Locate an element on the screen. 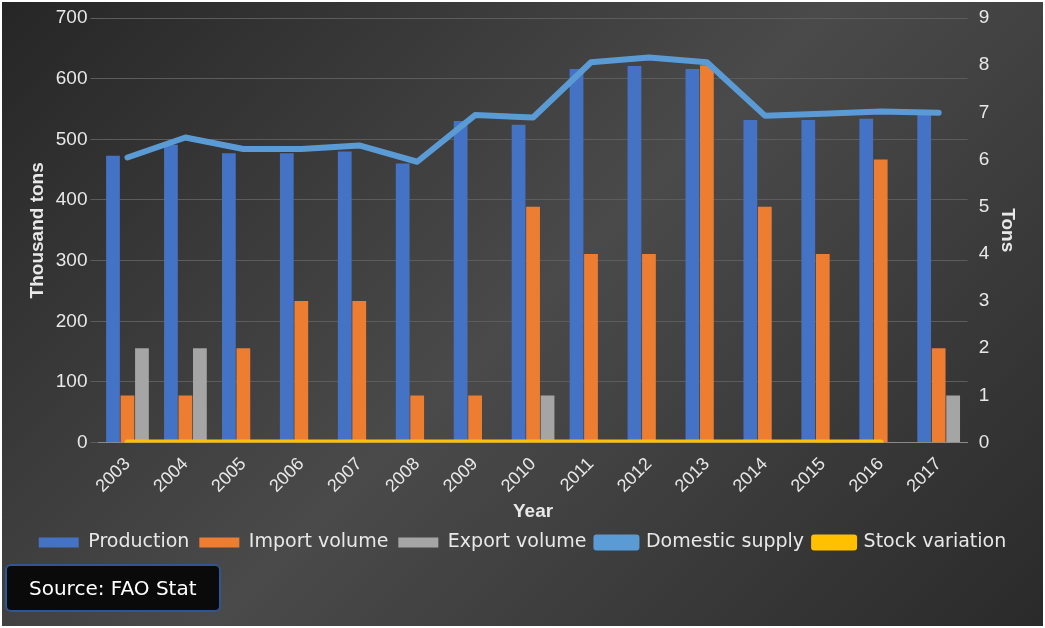  legend-label: Production is located at coordinates (139, 540).